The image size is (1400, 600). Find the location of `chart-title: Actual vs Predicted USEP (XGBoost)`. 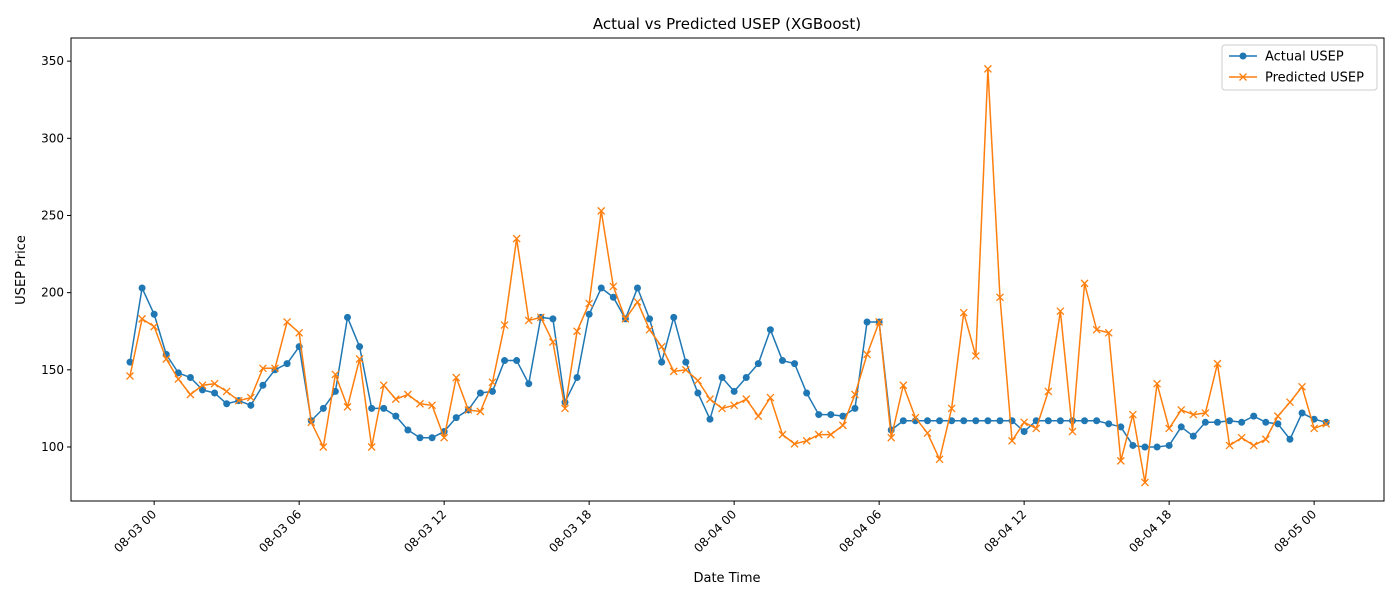

chart-title: Actual vs Predicted USEP (XGBoost) is located at coordinates (727, 24).